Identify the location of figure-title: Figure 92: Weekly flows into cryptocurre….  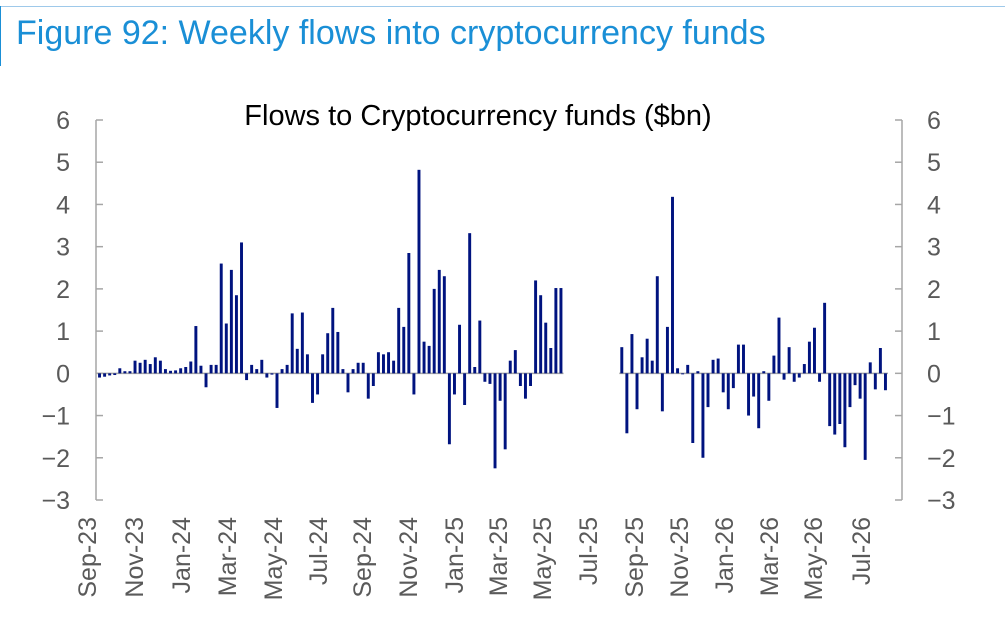
(391, 33).